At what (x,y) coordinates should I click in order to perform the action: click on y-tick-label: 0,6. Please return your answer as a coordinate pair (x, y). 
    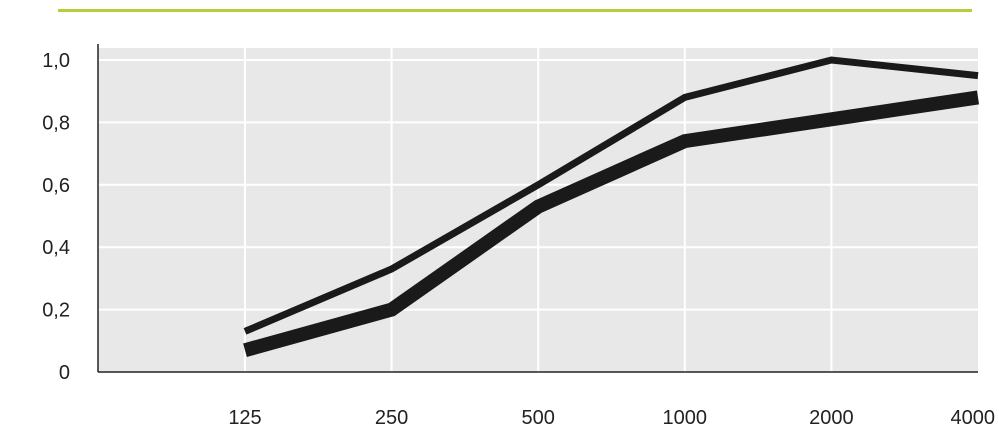
    Looking at the image, I should click on (56, 186).